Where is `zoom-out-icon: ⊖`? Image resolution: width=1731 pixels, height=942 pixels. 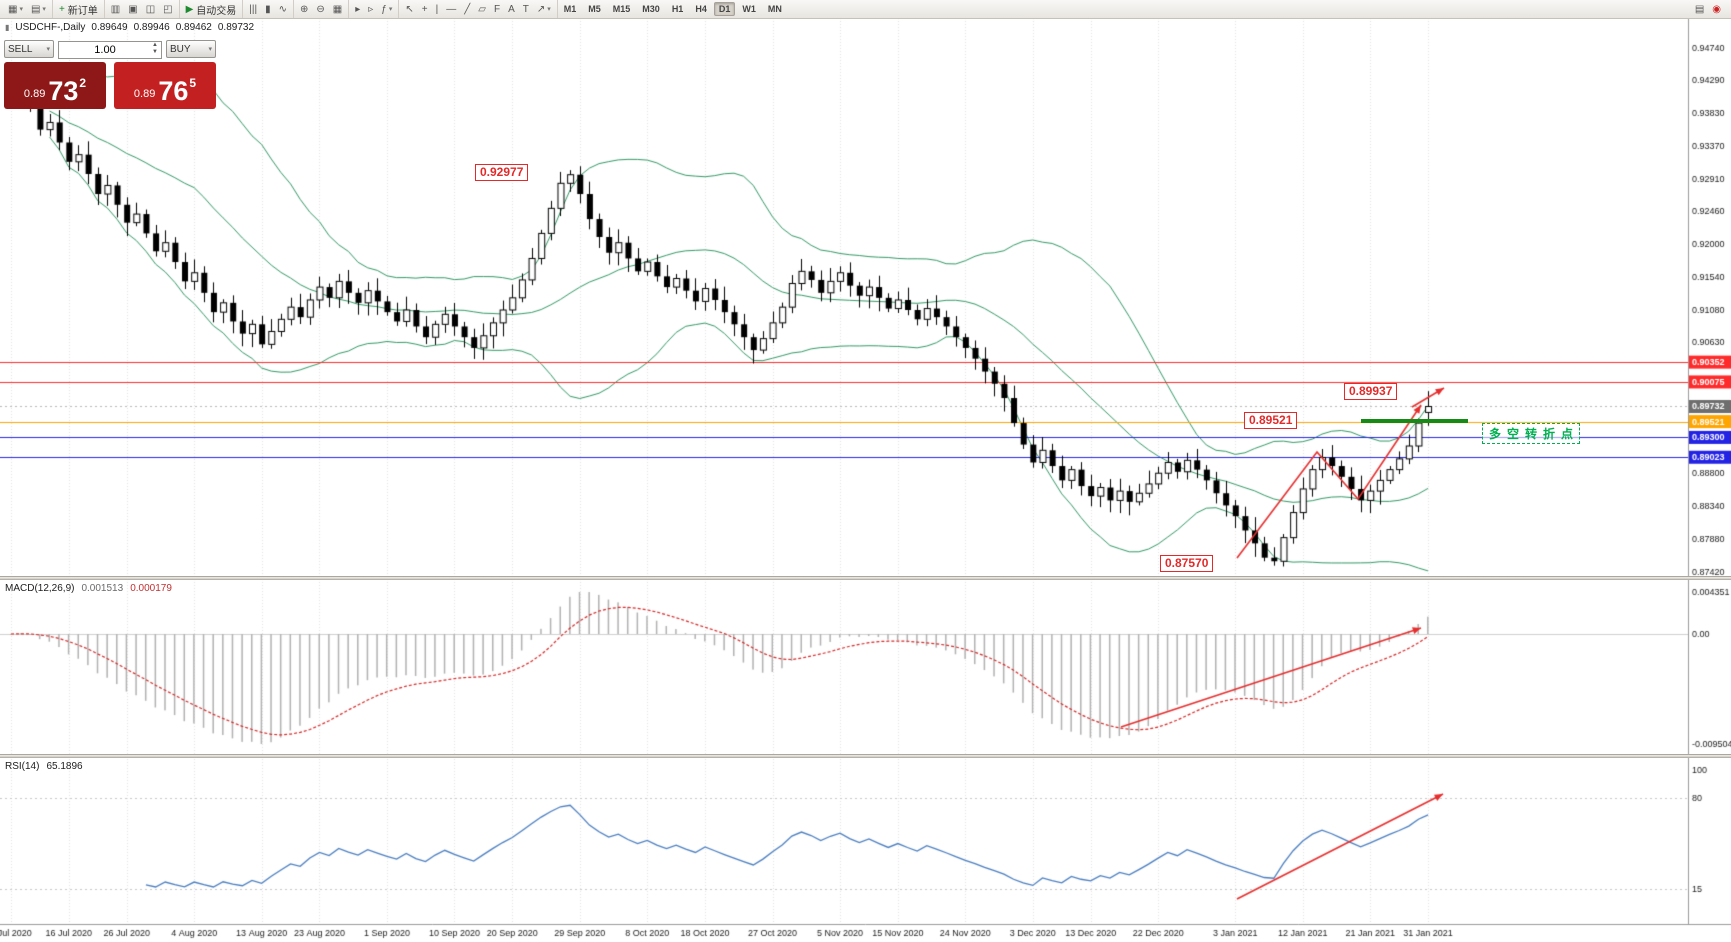 zoom-out-icon: ⊖ is located at coordinates (320, 9).